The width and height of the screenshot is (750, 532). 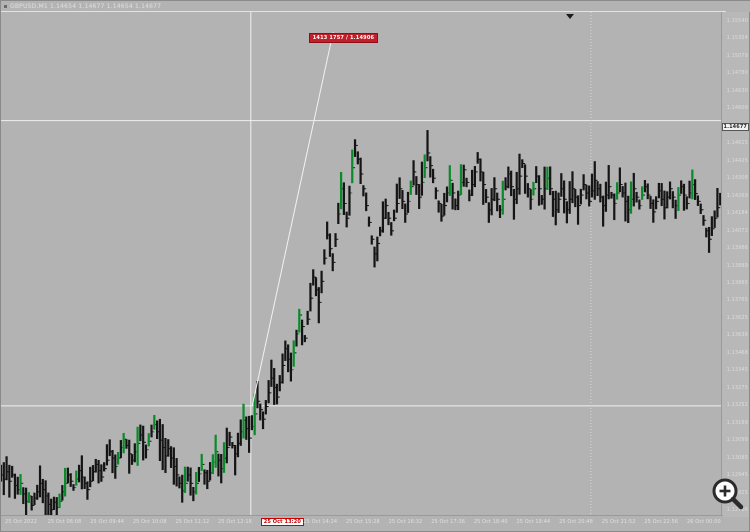 What do you see at coordinates (737, 38) in the screenshot?
I see `price-axis-tick: 1.15354` at bounding box center [737, 38].